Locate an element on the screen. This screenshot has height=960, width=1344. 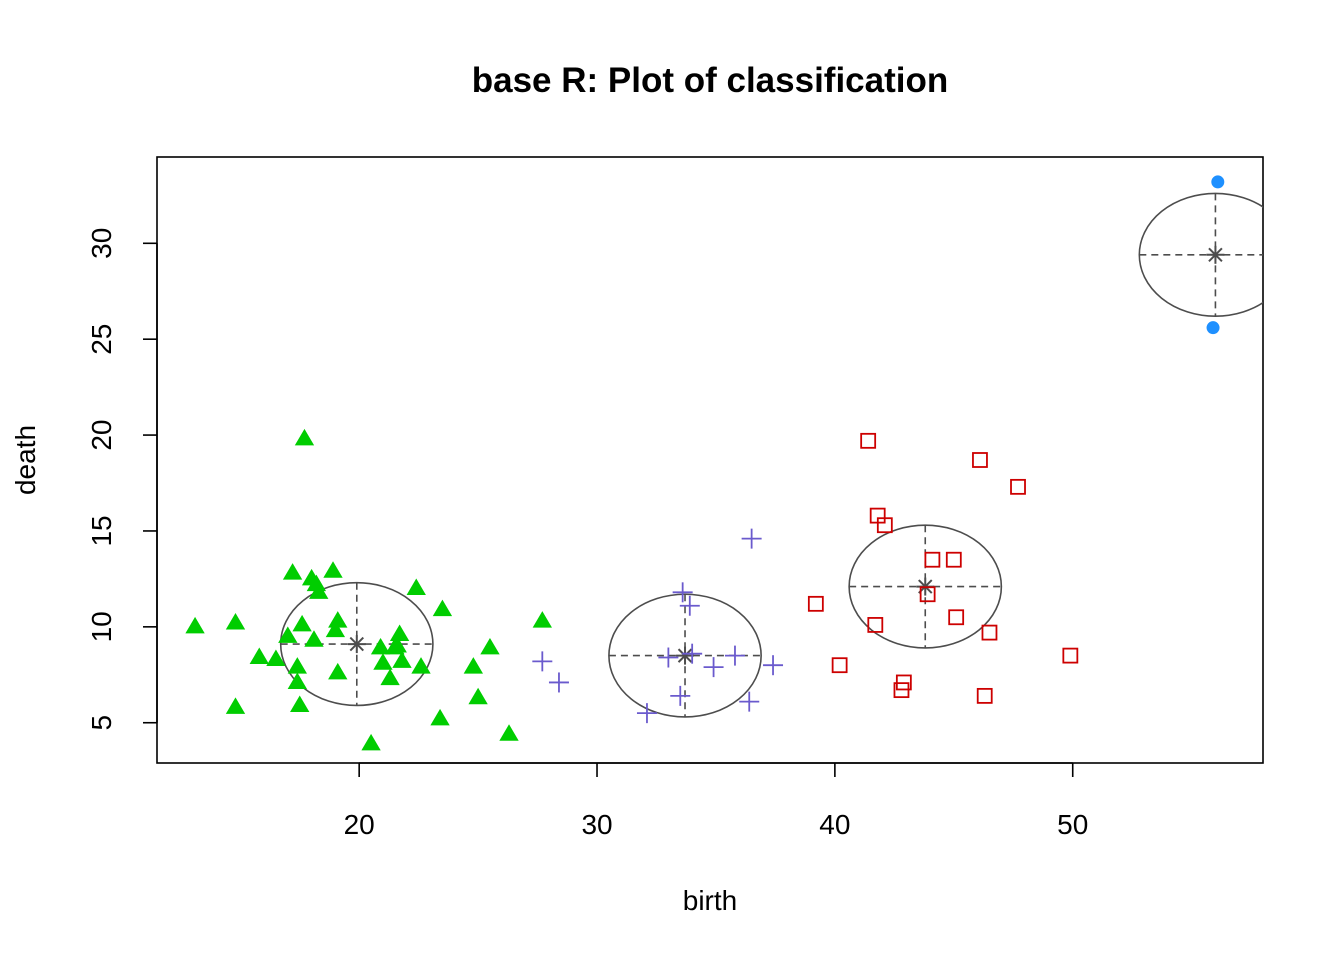
x-axis: 20 30 40 50 is located at coordinates (716, 801).